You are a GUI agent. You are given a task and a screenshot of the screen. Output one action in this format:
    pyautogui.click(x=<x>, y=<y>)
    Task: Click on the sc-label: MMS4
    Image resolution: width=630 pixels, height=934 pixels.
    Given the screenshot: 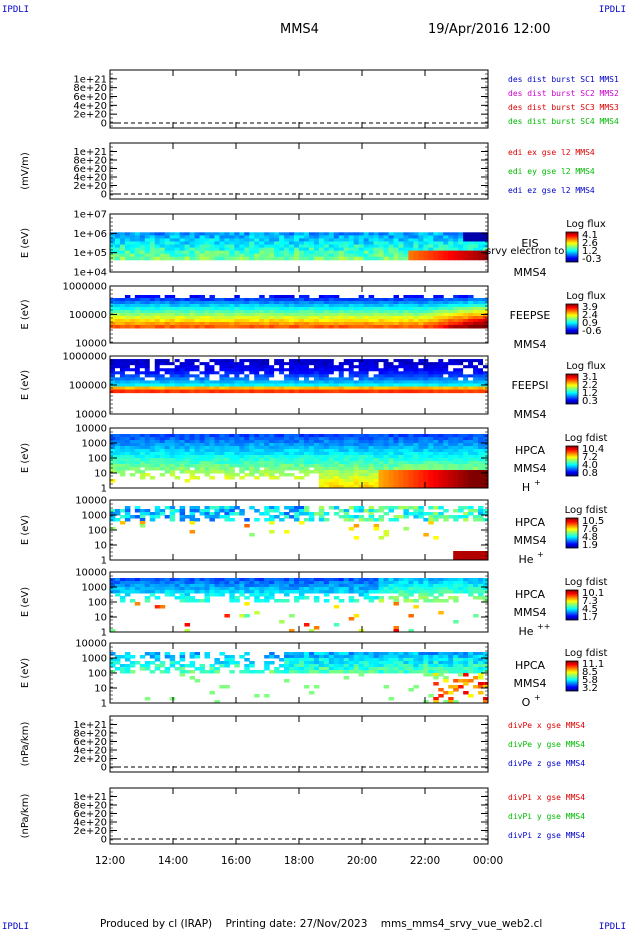 What is the action you would take?
    pyautogui.click(x=530, y=272)
    